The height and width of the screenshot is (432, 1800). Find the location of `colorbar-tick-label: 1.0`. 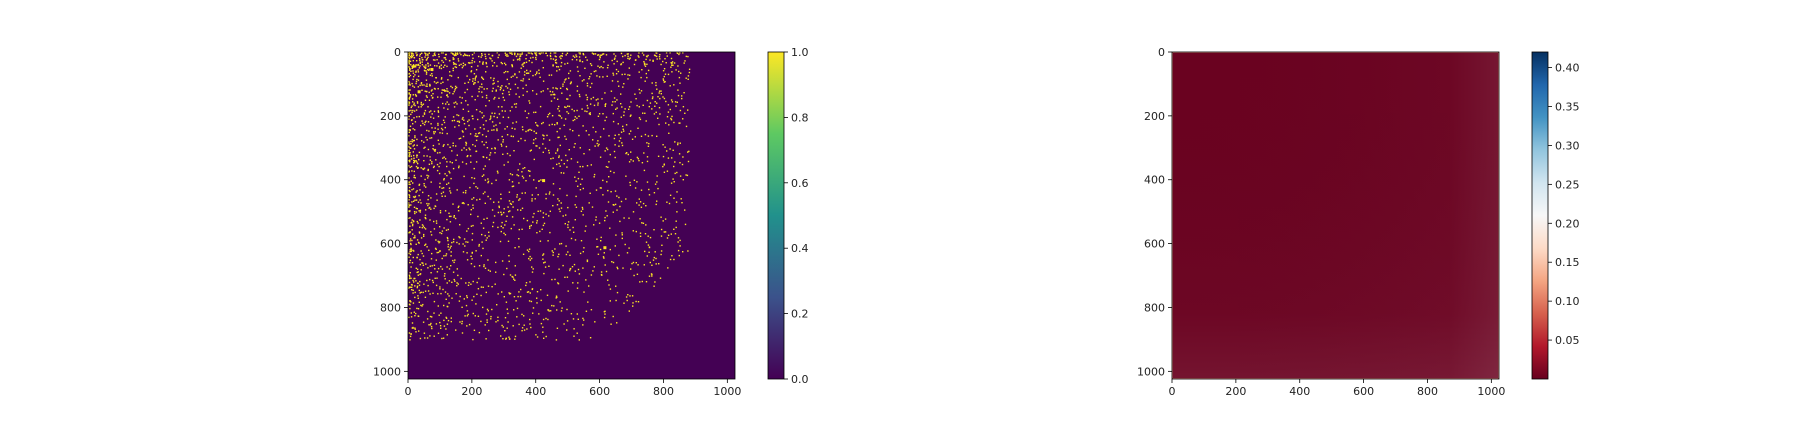

colorbar-tick-label: 1.0 is located at coordinates (800, 52).